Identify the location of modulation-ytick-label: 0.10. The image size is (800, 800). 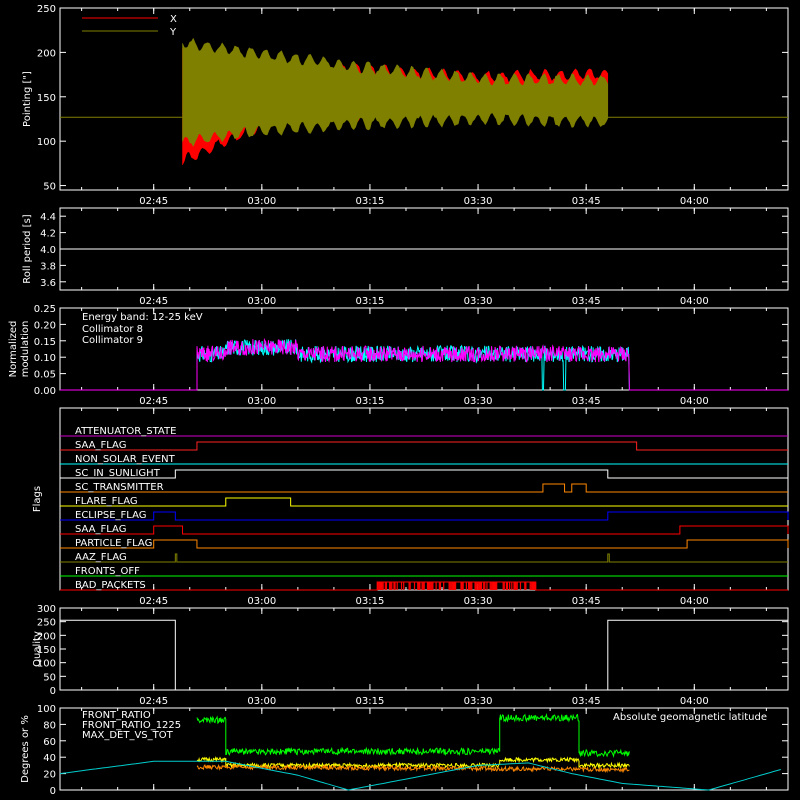
(45, 358).